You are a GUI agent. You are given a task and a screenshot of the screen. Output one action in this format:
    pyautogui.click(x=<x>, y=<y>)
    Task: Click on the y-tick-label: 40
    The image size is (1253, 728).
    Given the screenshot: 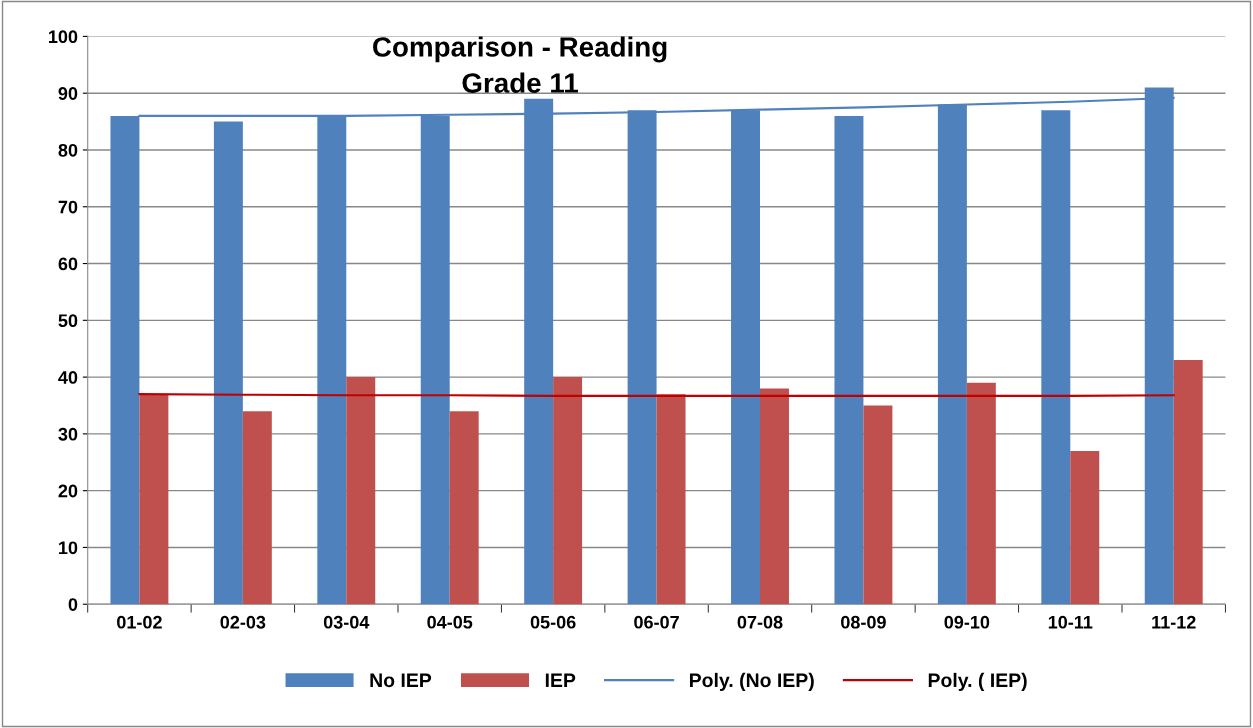 What is the action you would take?
    pyautogui.click(x=68, y=377)
    